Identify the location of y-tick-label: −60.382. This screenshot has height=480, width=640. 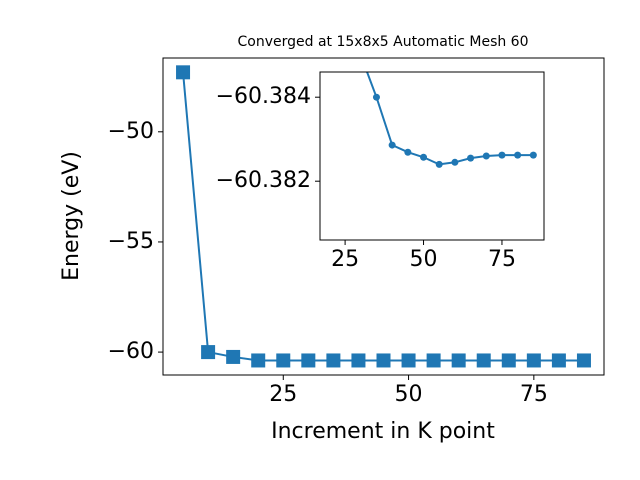
(263, 180).